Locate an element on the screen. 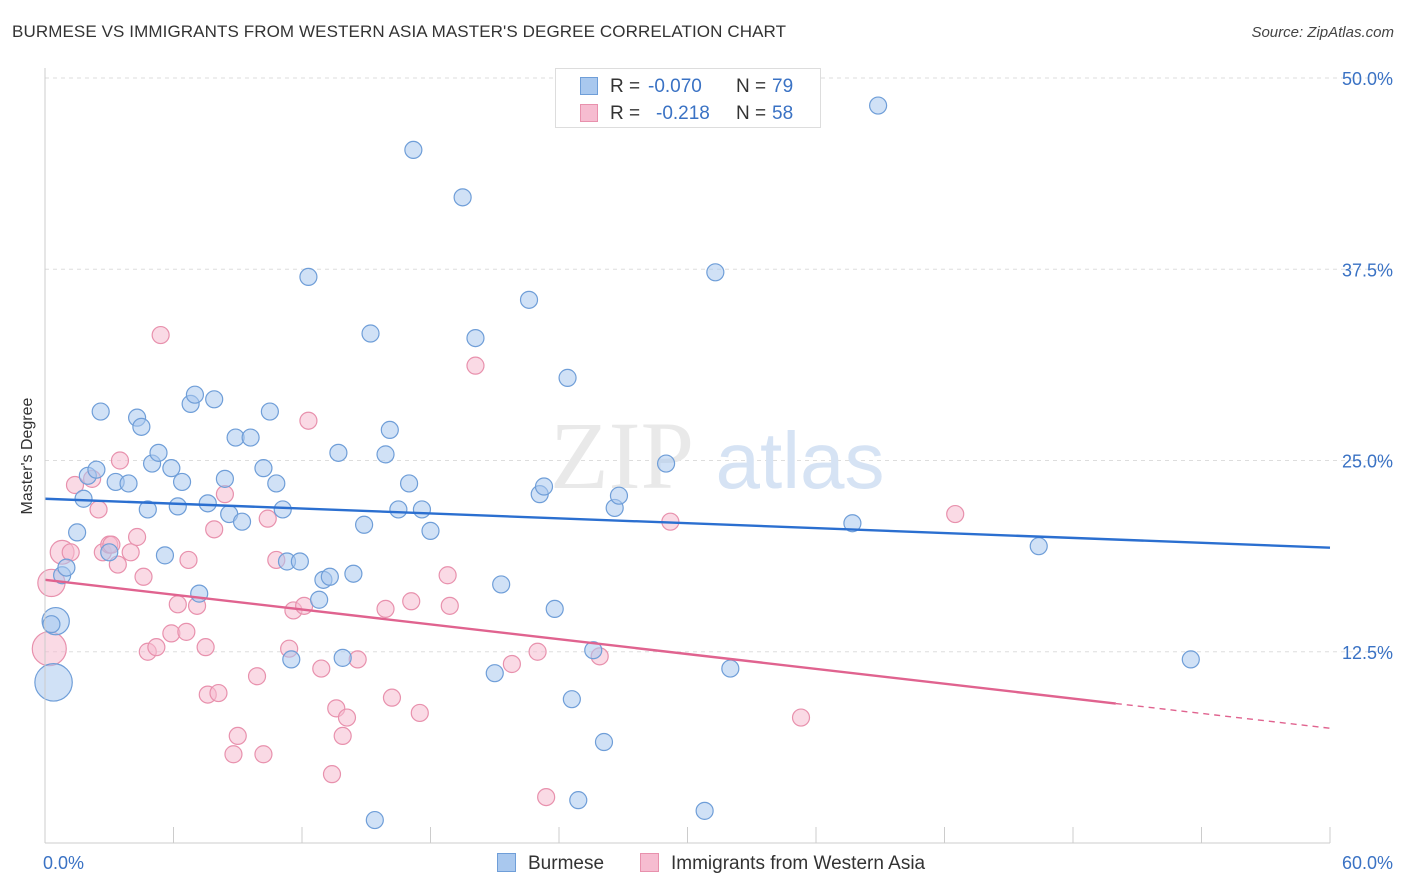  watermark-atlas: atlas is located at coordinates (800, 460).